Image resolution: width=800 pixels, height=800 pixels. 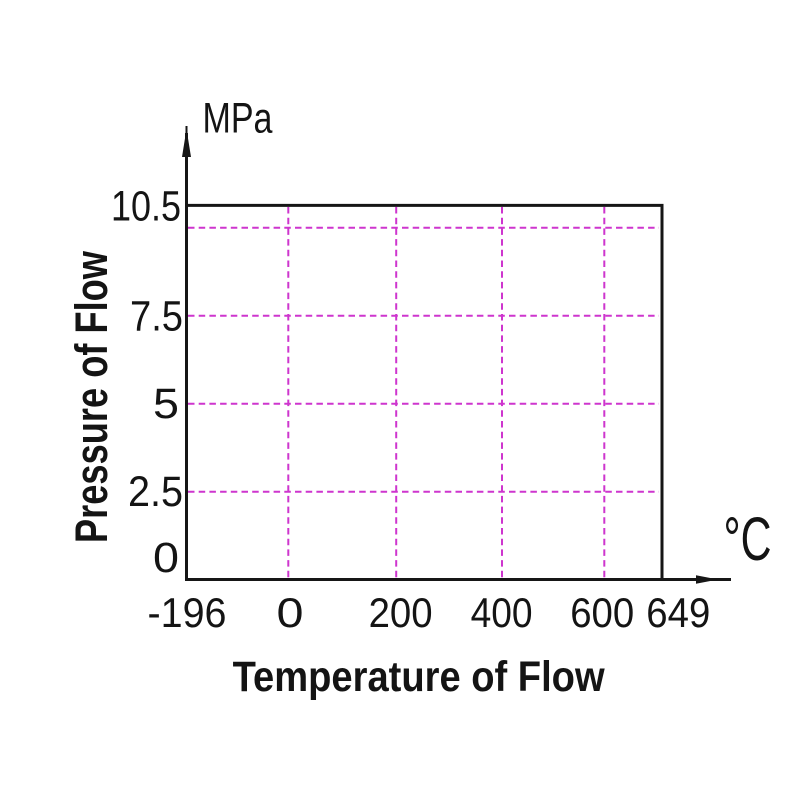 I want to click on svg-text: 600, so click(x=602, y=612).